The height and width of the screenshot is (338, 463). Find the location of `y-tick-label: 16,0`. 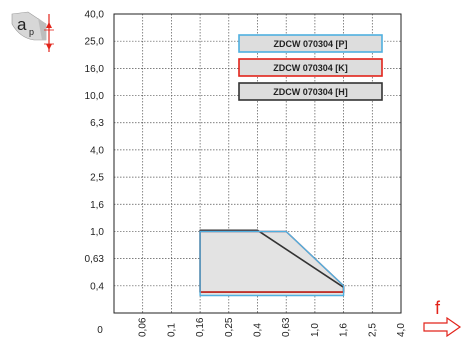

y-tick-label: 16,0 is located at coordinates (95, 69).